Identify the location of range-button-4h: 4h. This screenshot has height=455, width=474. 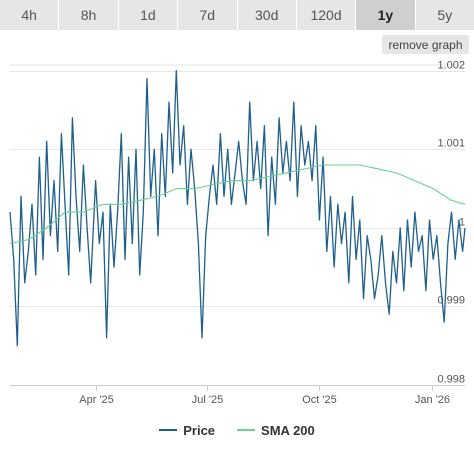
(29, 15).